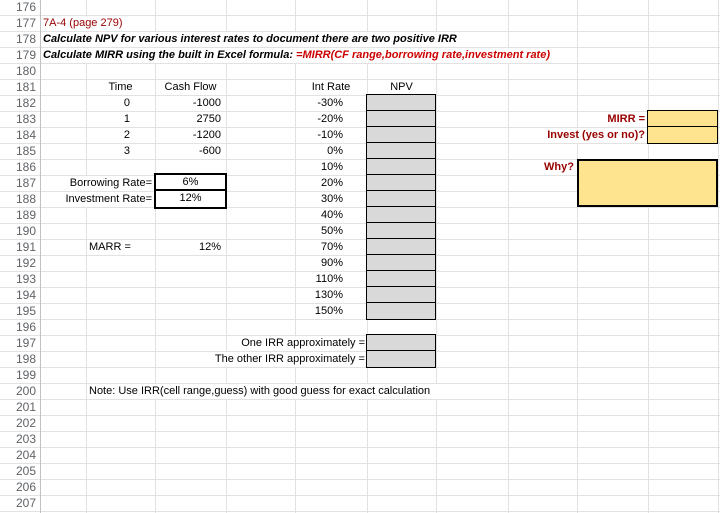 This screenshot has height=513, width=720. Describe the element at coordinates (401, 343) in the screenshot. I see `one-irr-cell` at that location.